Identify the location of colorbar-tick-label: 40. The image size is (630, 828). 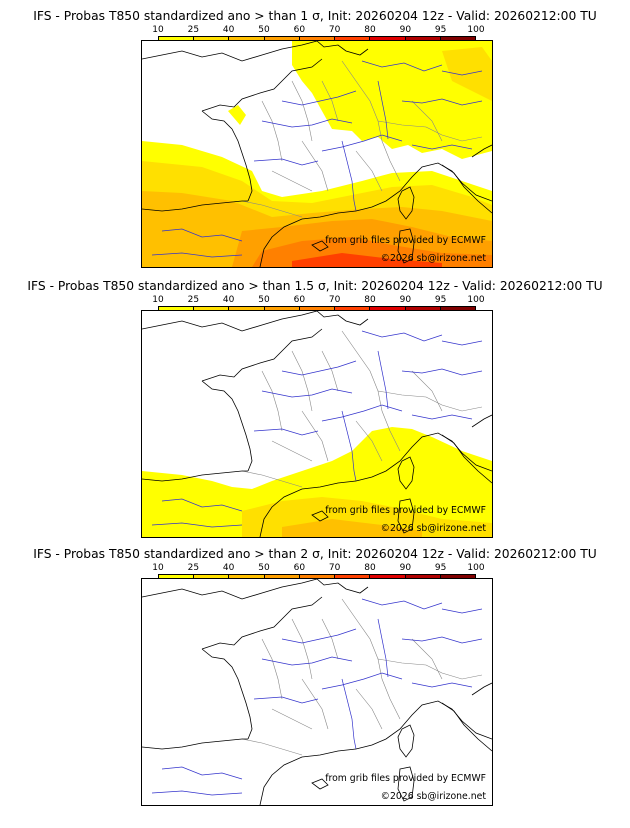
(228, 30).